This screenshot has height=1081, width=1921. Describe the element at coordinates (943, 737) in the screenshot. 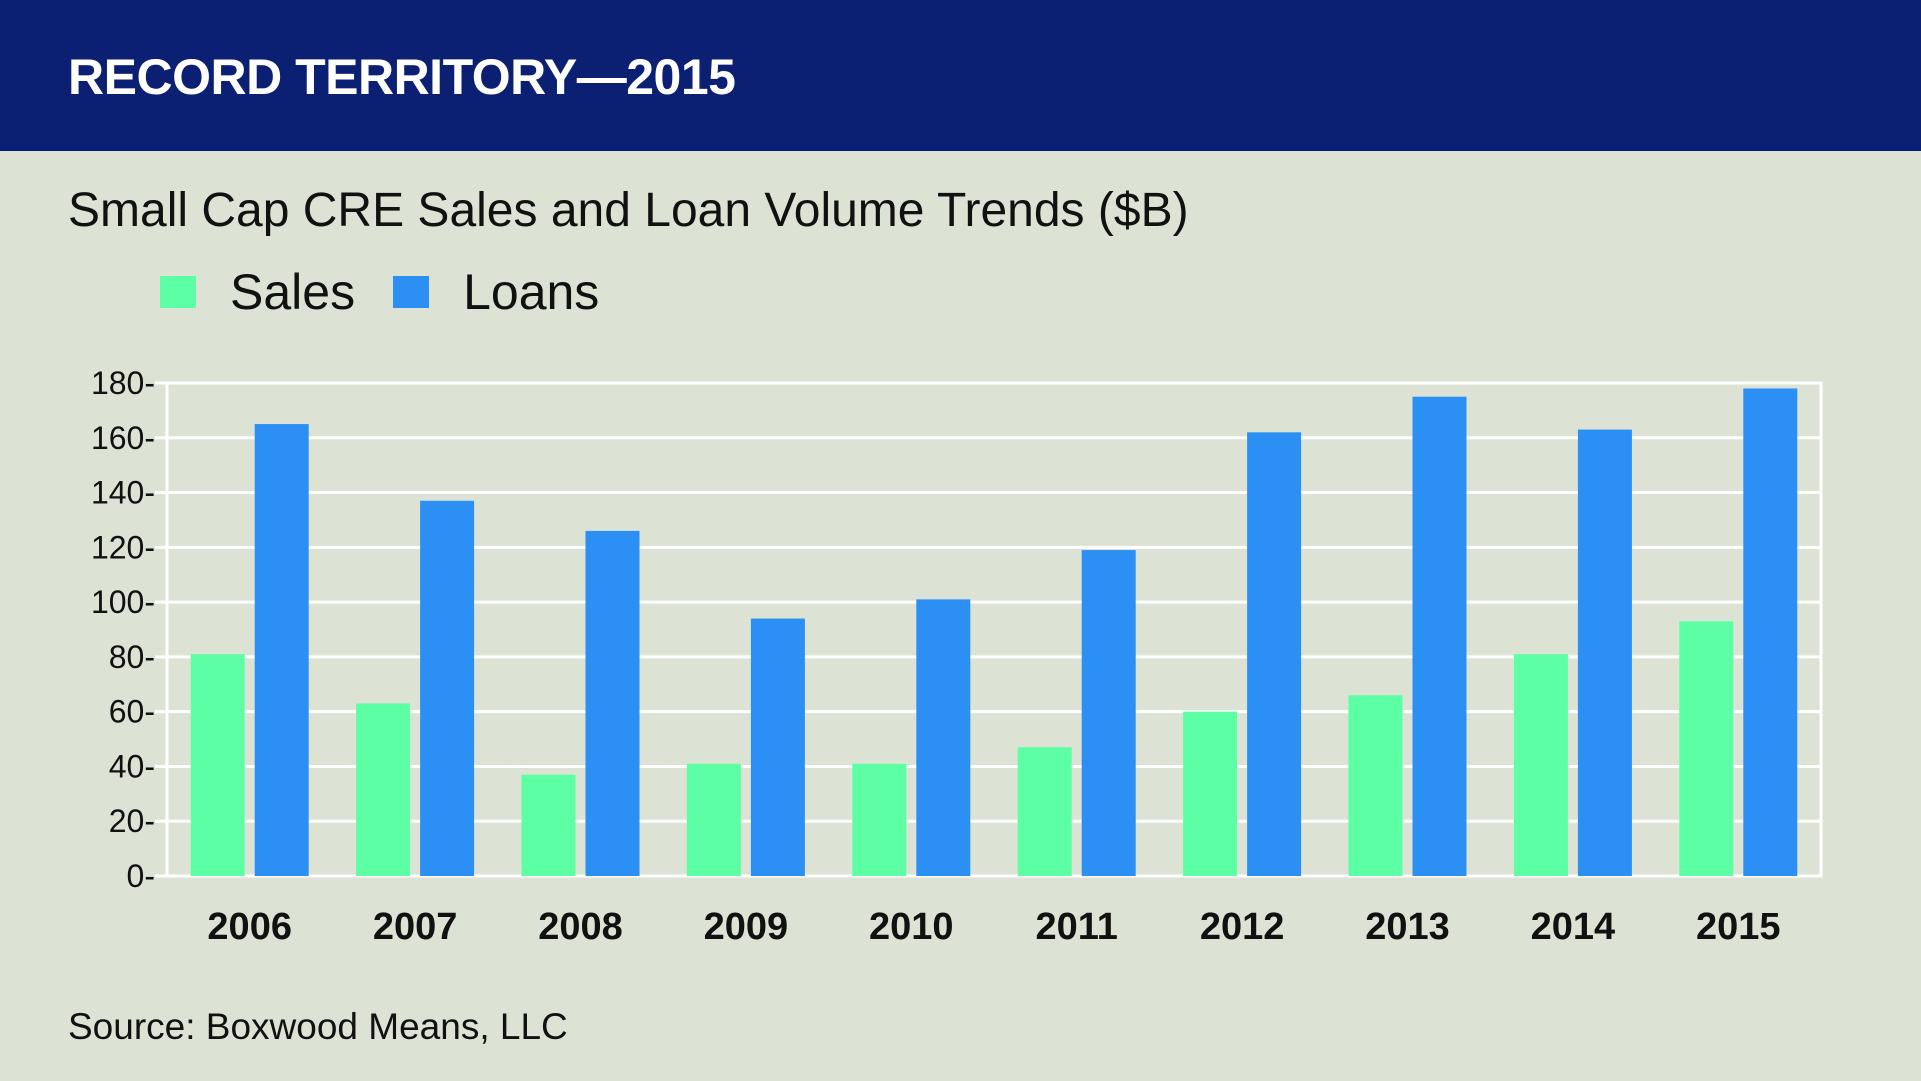

I see `bar-loans-2010` at that location.